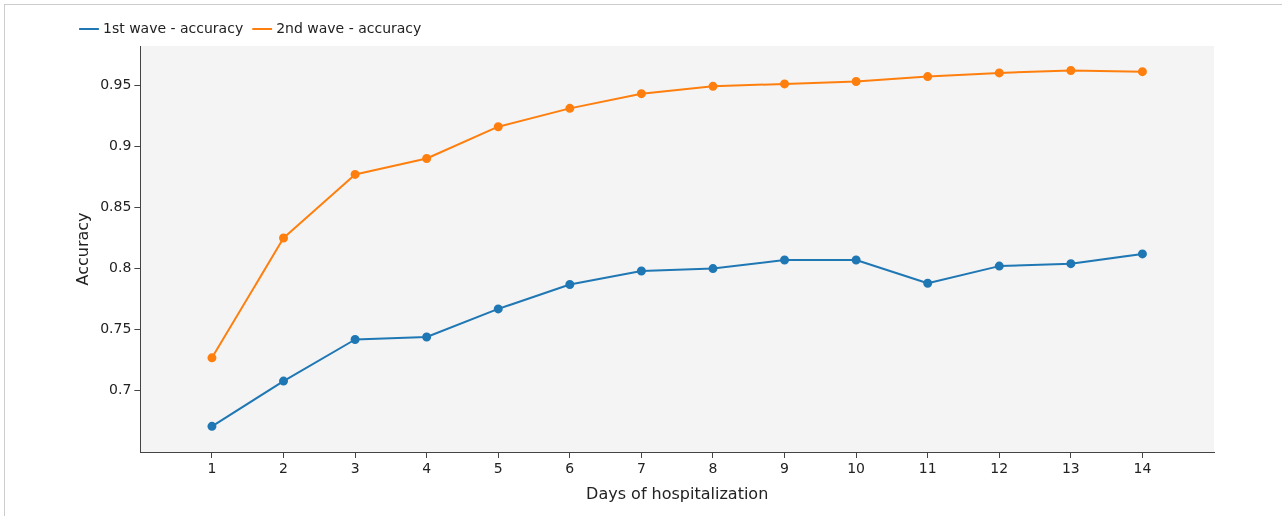 The width and height of the screenshot is (1282, 516). Describe the element at coordinates (1070, 468) in the screenshot. I see `x-tick-label: 13` at that location.